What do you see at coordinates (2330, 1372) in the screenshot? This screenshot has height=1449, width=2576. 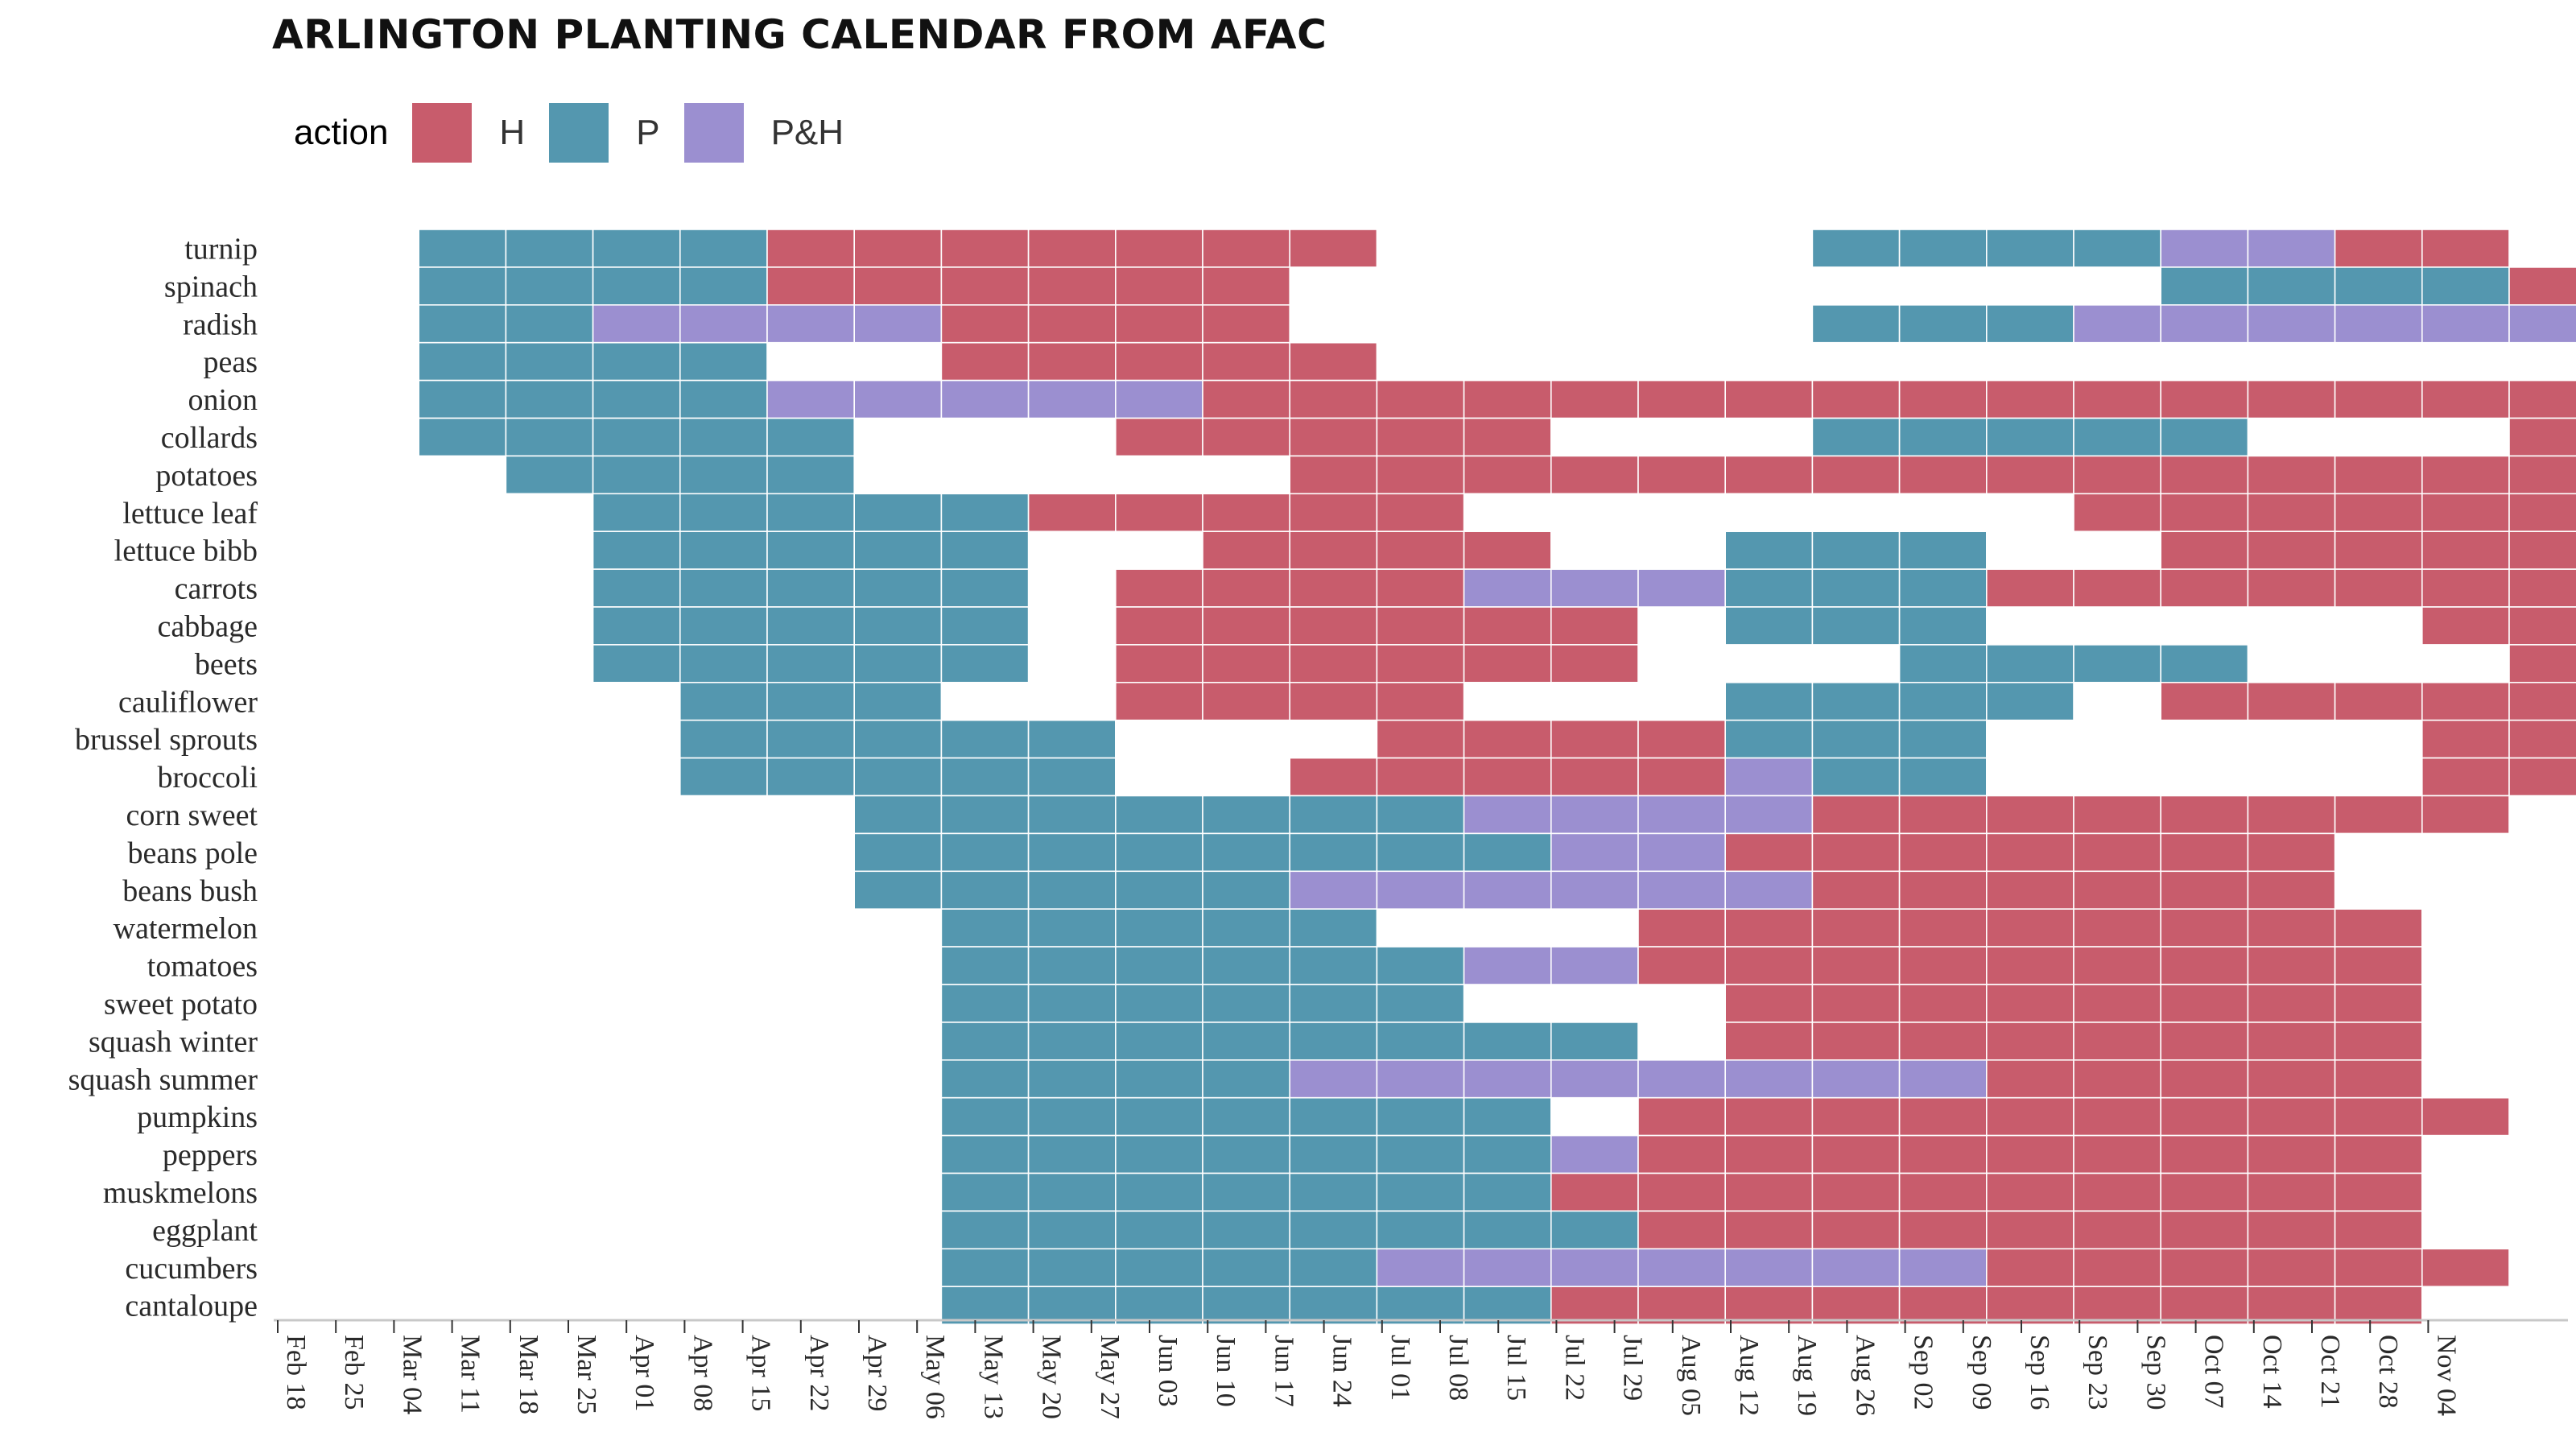 I see `x-tick-label: Oct 21` at bounding box center [2330, 1372].